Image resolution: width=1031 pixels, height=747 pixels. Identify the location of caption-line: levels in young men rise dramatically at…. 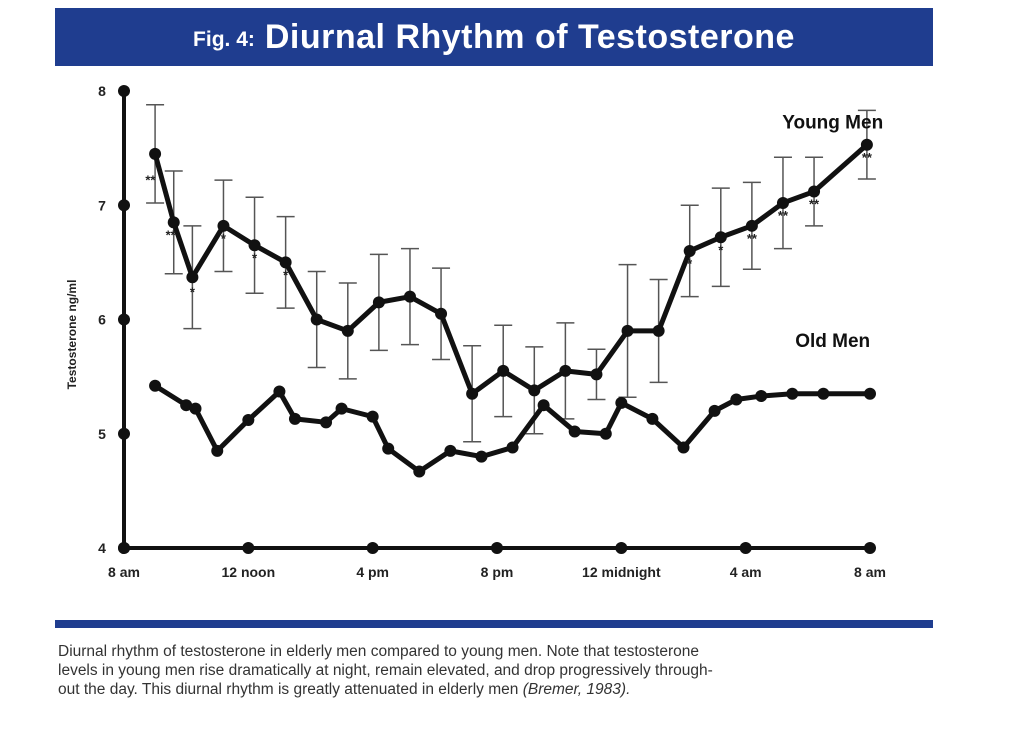
(385, 670).